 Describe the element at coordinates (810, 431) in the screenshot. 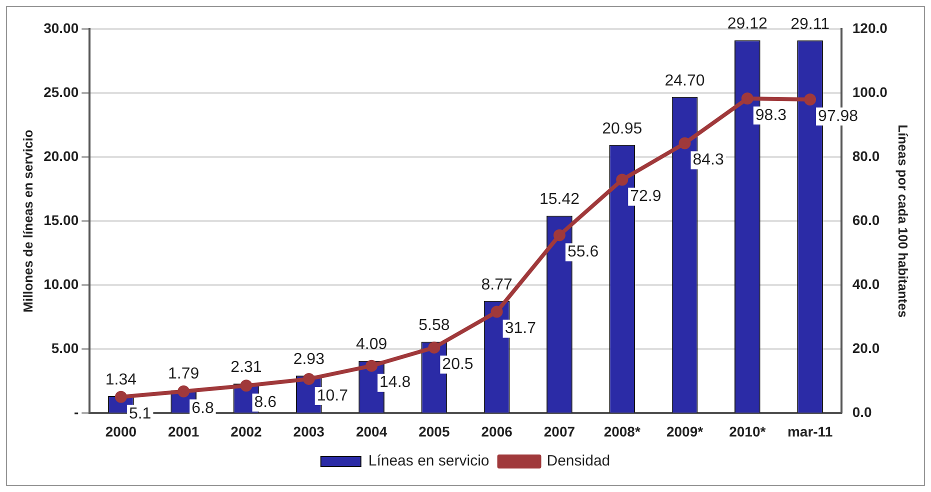

I see `x-tick-label: mar-11` at that location.